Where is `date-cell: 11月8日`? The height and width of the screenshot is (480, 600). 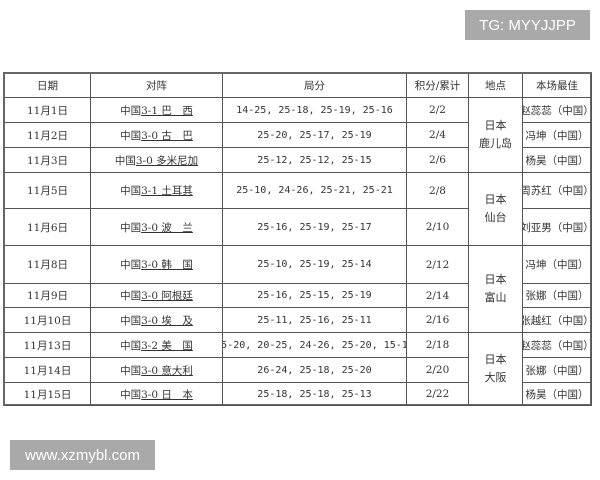 date-cell: 11月8日 is located at coordinates (48, 265).